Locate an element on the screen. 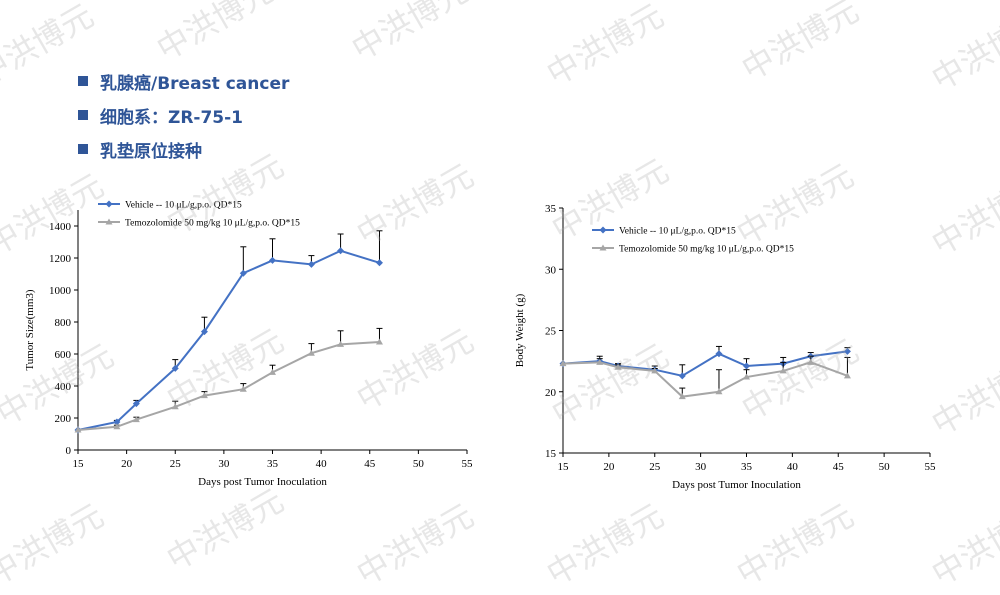 This screenshot has width=1000, height=595. header-list: 乳腺癌/Breast cancer 细胞系：ZR-75-1 乳垫原位接种 is located at coordinates (183, 115).